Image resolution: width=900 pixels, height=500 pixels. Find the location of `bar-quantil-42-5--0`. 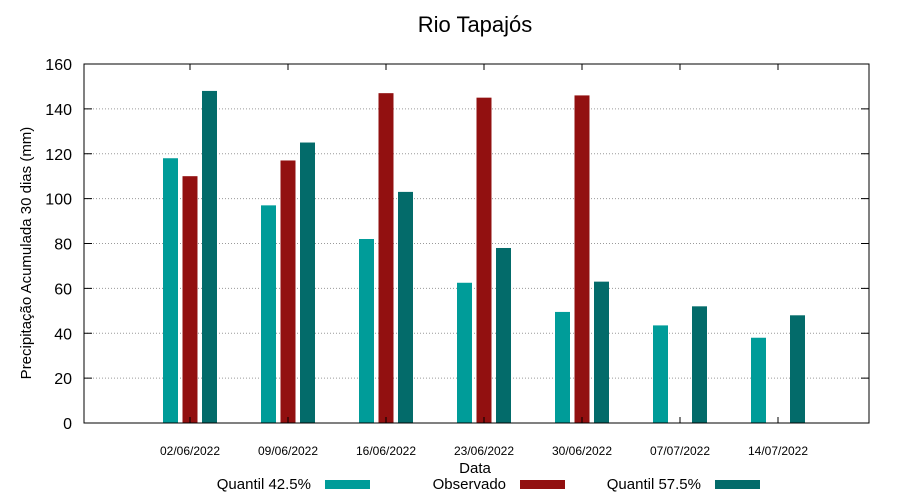

bar-quantil-42-5--0 is located at coordinates (170, 291).